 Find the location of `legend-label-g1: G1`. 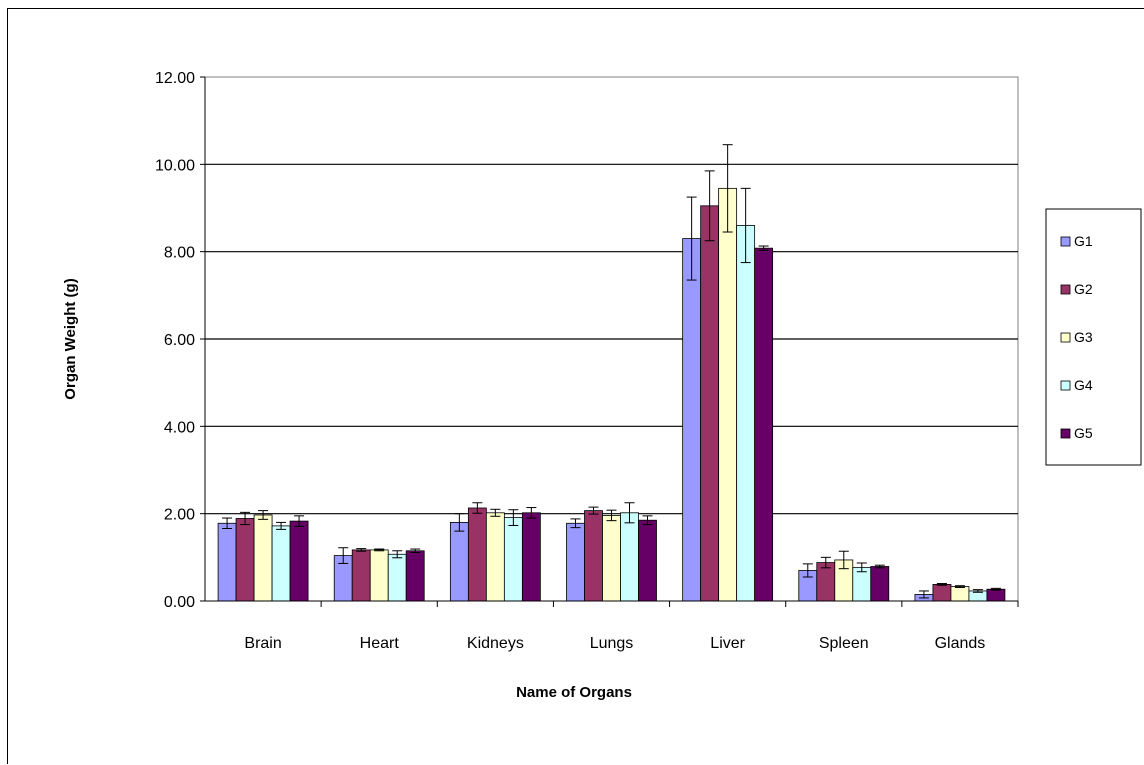

legend-label-g1: G1 is located at coordinates (1083, 241).